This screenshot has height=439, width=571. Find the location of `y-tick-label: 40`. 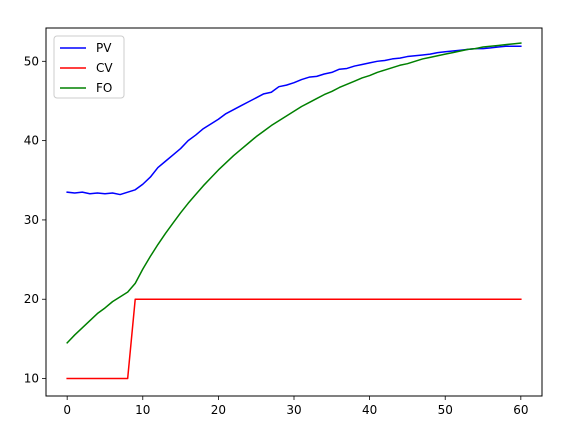

y-tick-label: 40 is located at coordinates (31, 141).